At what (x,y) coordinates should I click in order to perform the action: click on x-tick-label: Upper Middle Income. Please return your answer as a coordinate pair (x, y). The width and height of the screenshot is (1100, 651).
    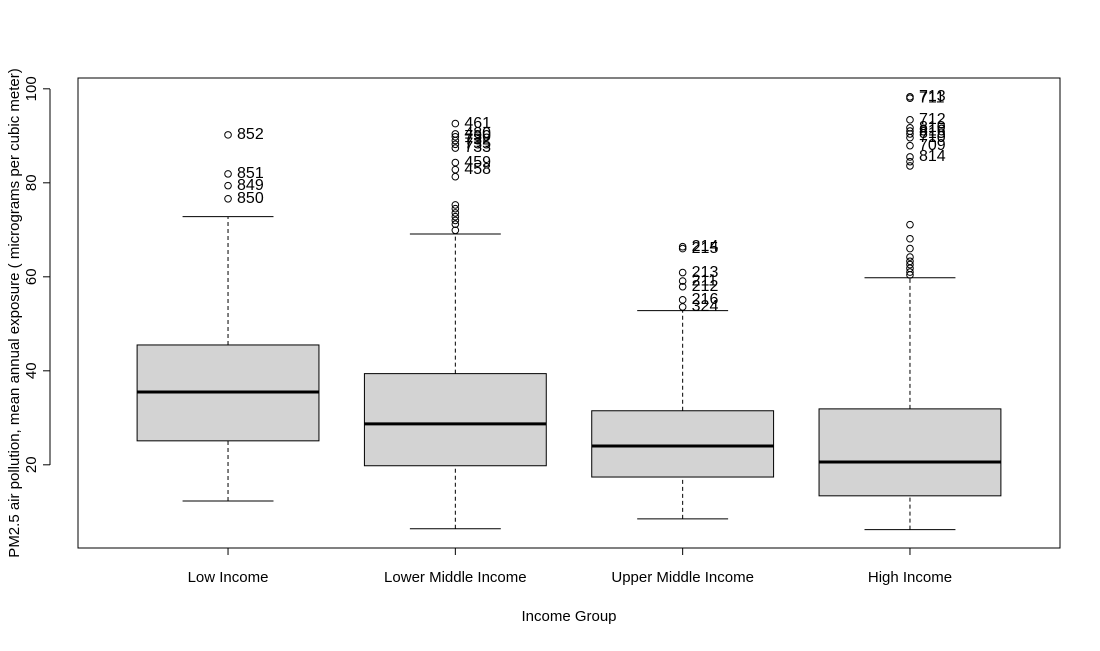
    Looking at the image, I should click on (682, 577).